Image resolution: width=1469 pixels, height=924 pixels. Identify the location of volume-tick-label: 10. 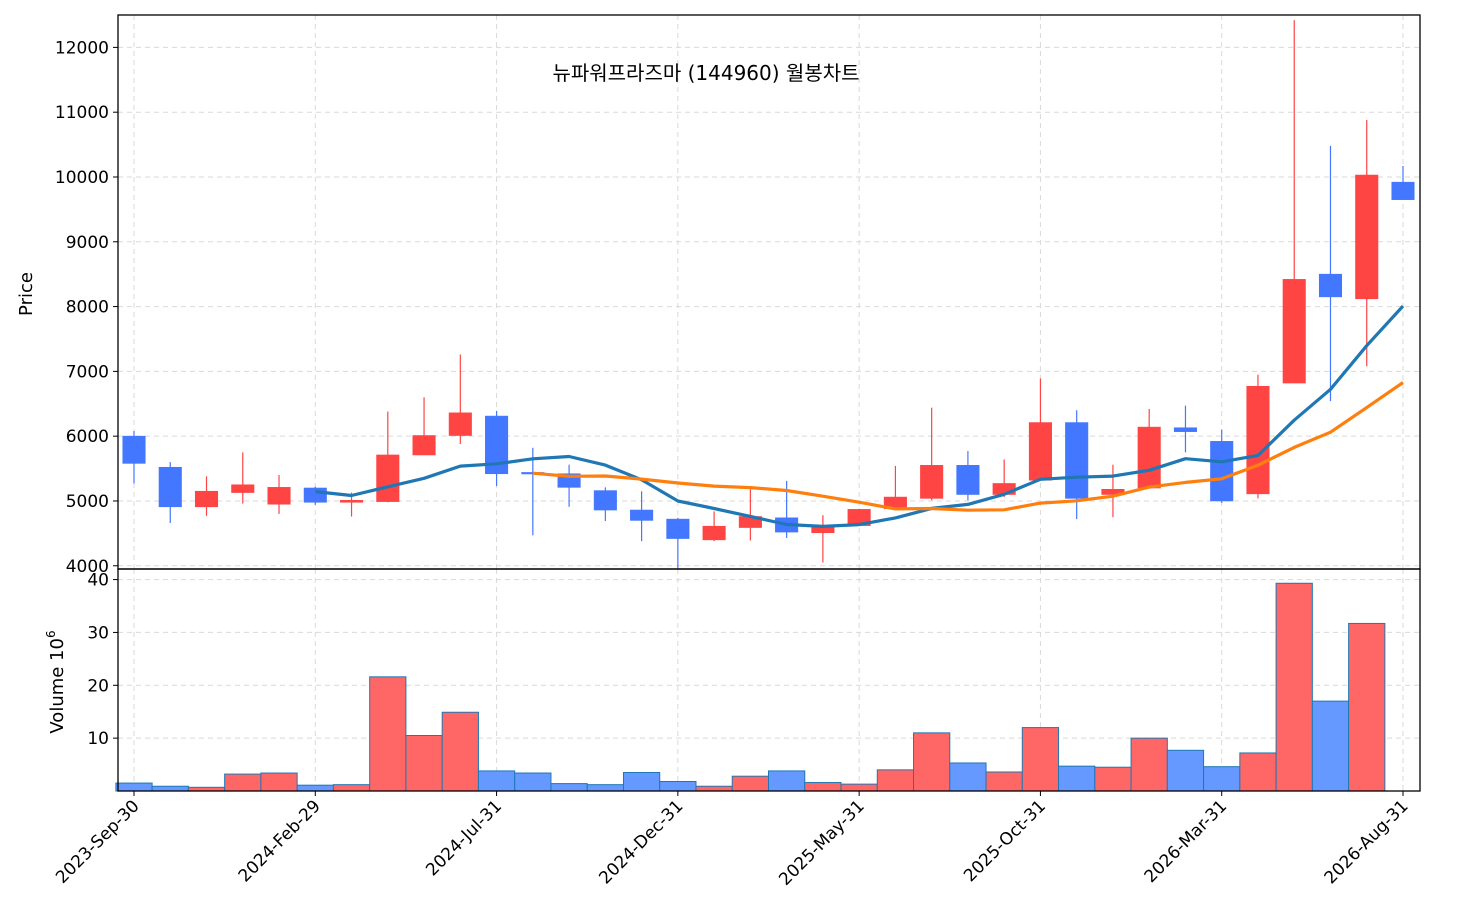
(98, 739).